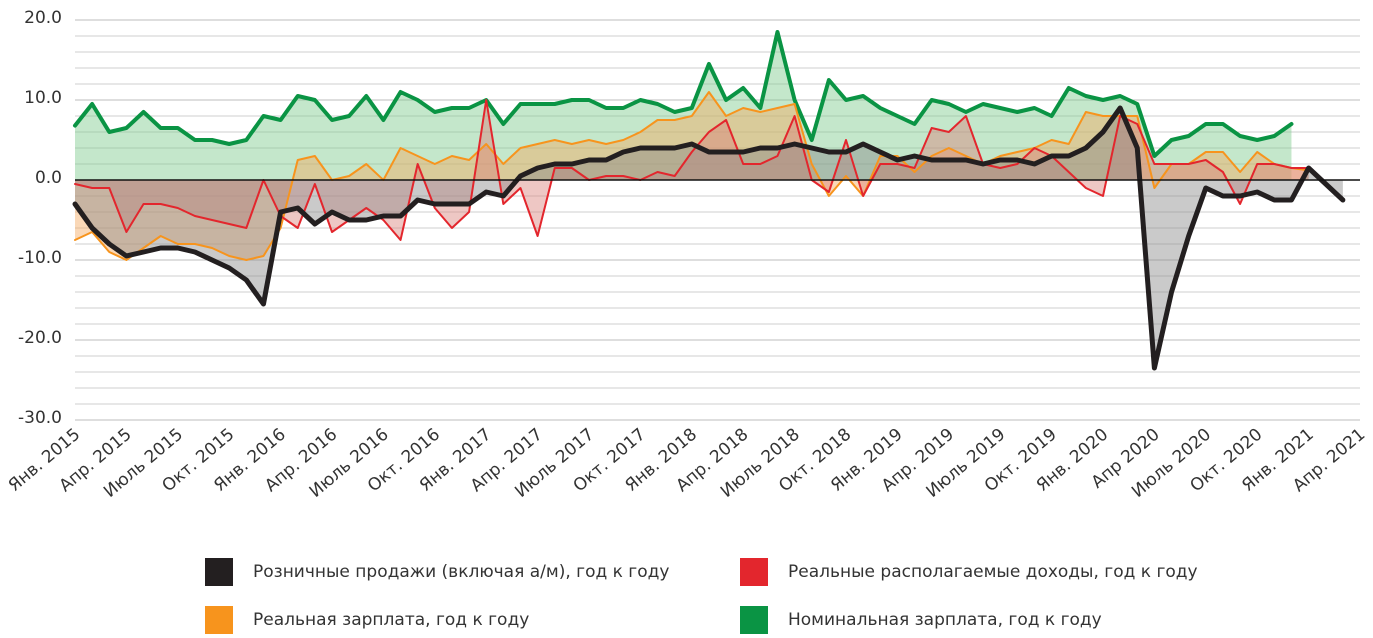 Image resolution: width=1373 pixels, height=638 pixels. I want to click on y-tick-label: 20.0, so click(43, 18).